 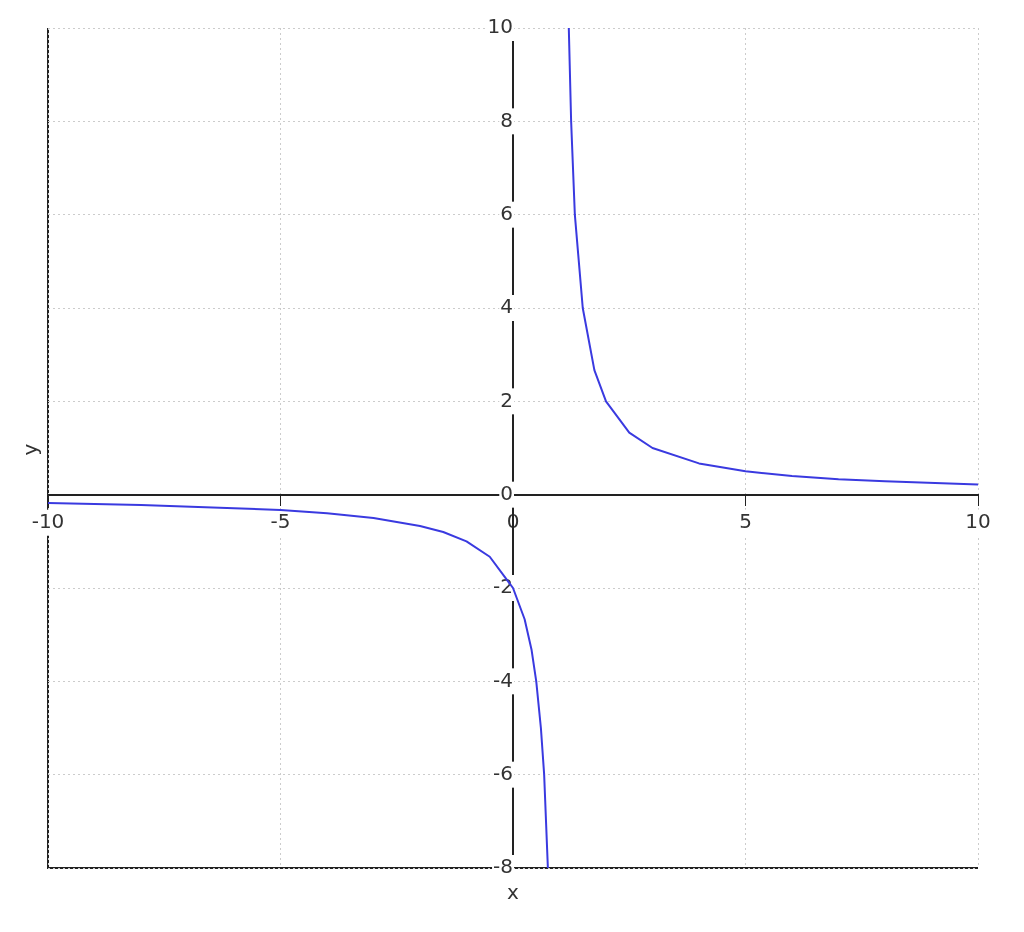 I want to click on y-tick-label: -8, so click(x=503, y=866).